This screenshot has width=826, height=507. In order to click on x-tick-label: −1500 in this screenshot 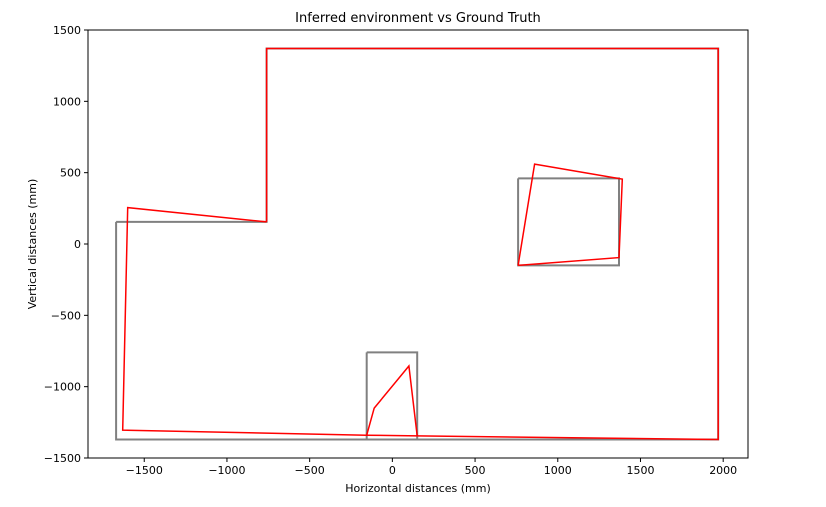, I will do `click(144, 470)`.